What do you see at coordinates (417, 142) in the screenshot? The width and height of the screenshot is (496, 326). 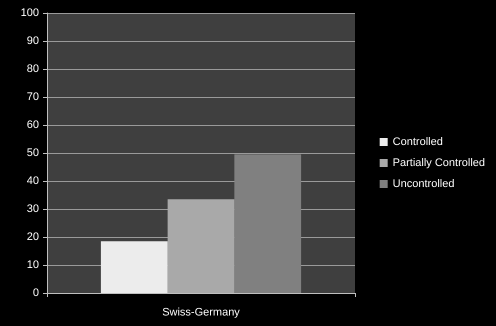 I see `legend-label: Controlled` at bounding box center [417, 142].